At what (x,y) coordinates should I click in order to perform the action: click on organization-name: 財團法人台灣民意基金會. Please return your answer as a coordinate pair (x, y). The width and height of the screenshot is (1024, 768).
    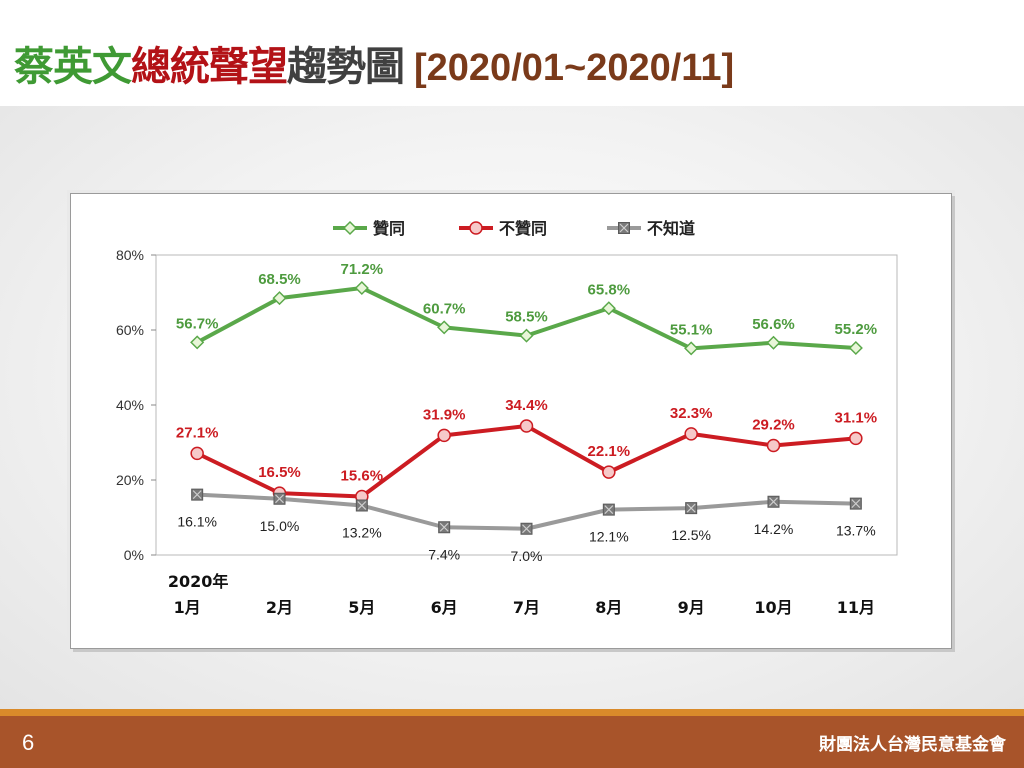
    Looking at the image, I should click on (912, 745).